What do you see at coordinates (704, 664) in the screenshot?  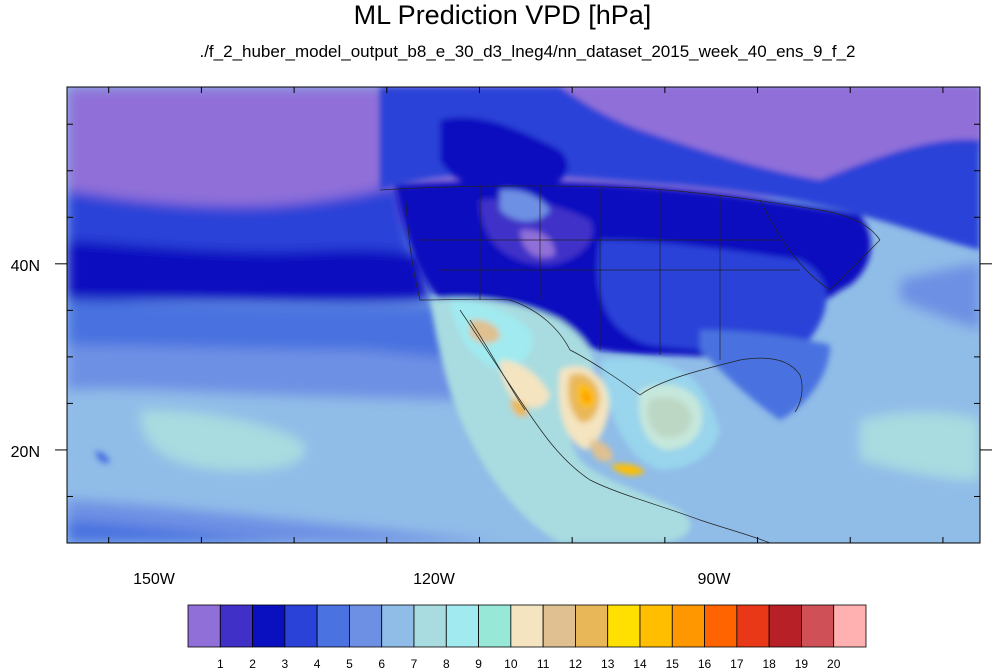 I see `colorbar-label: 16` at bounding box center [704, 664].